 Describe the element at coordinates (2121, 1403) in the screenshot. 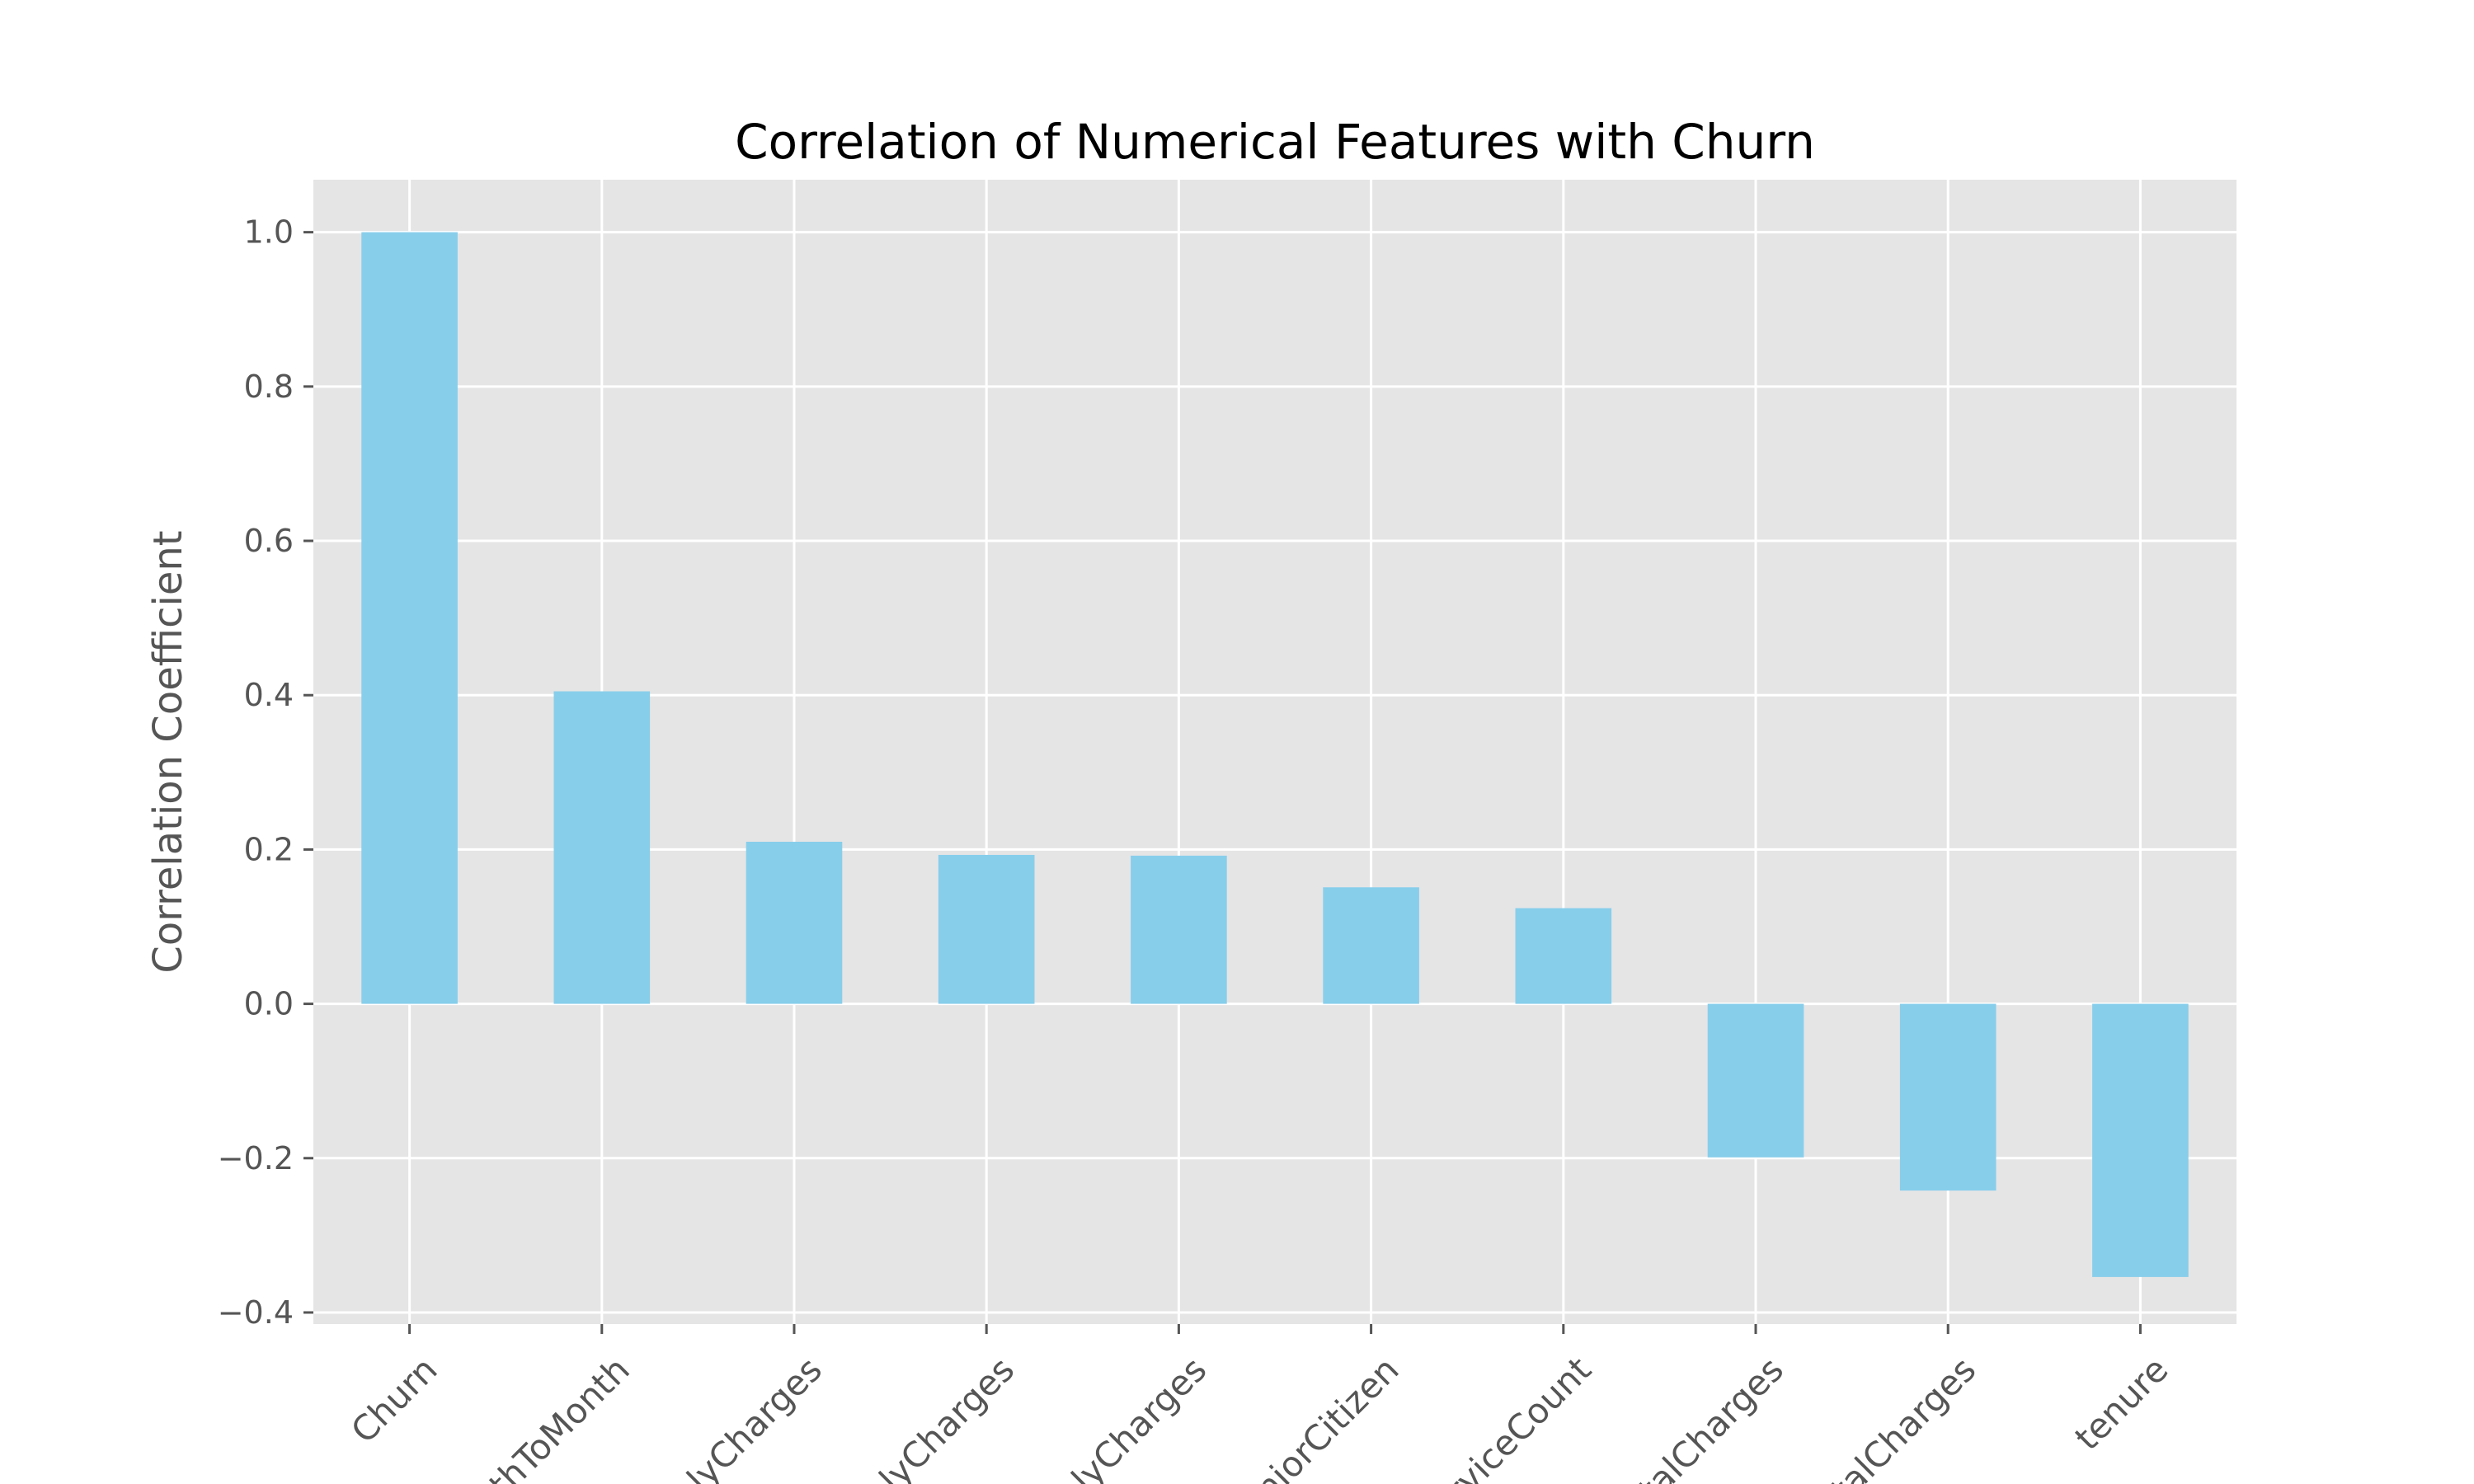

I see `x-tick-label: tenure` at that location.